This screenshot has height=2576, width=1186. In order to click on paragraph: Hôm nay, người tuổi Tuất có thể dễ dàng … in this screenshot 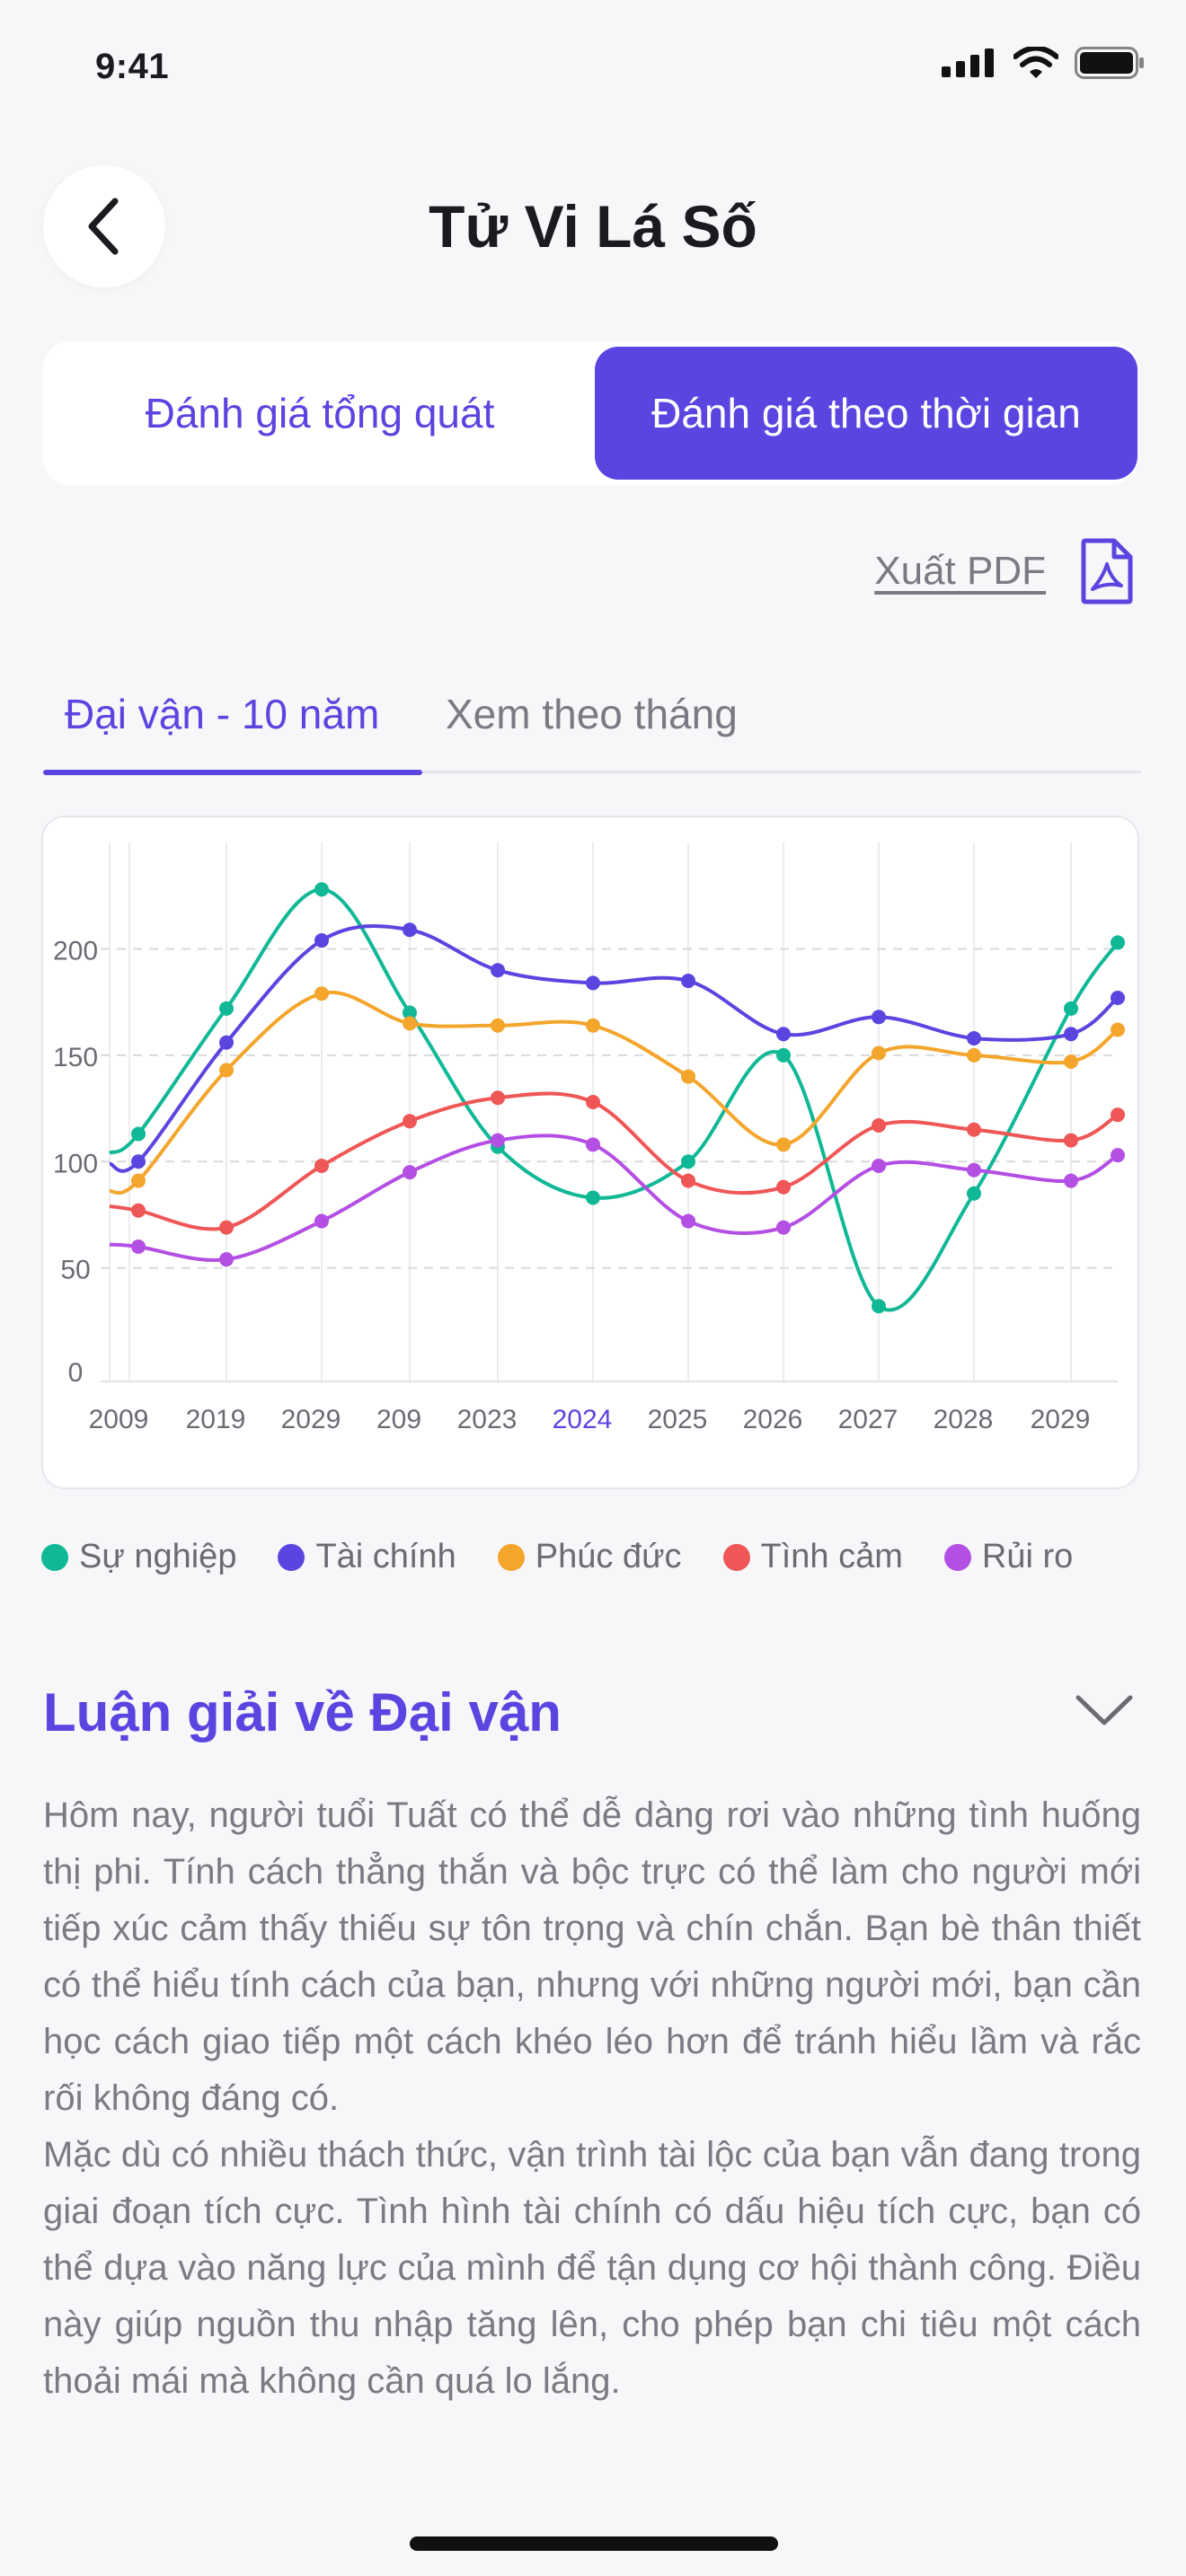, I will do `click(592, 1956)`.